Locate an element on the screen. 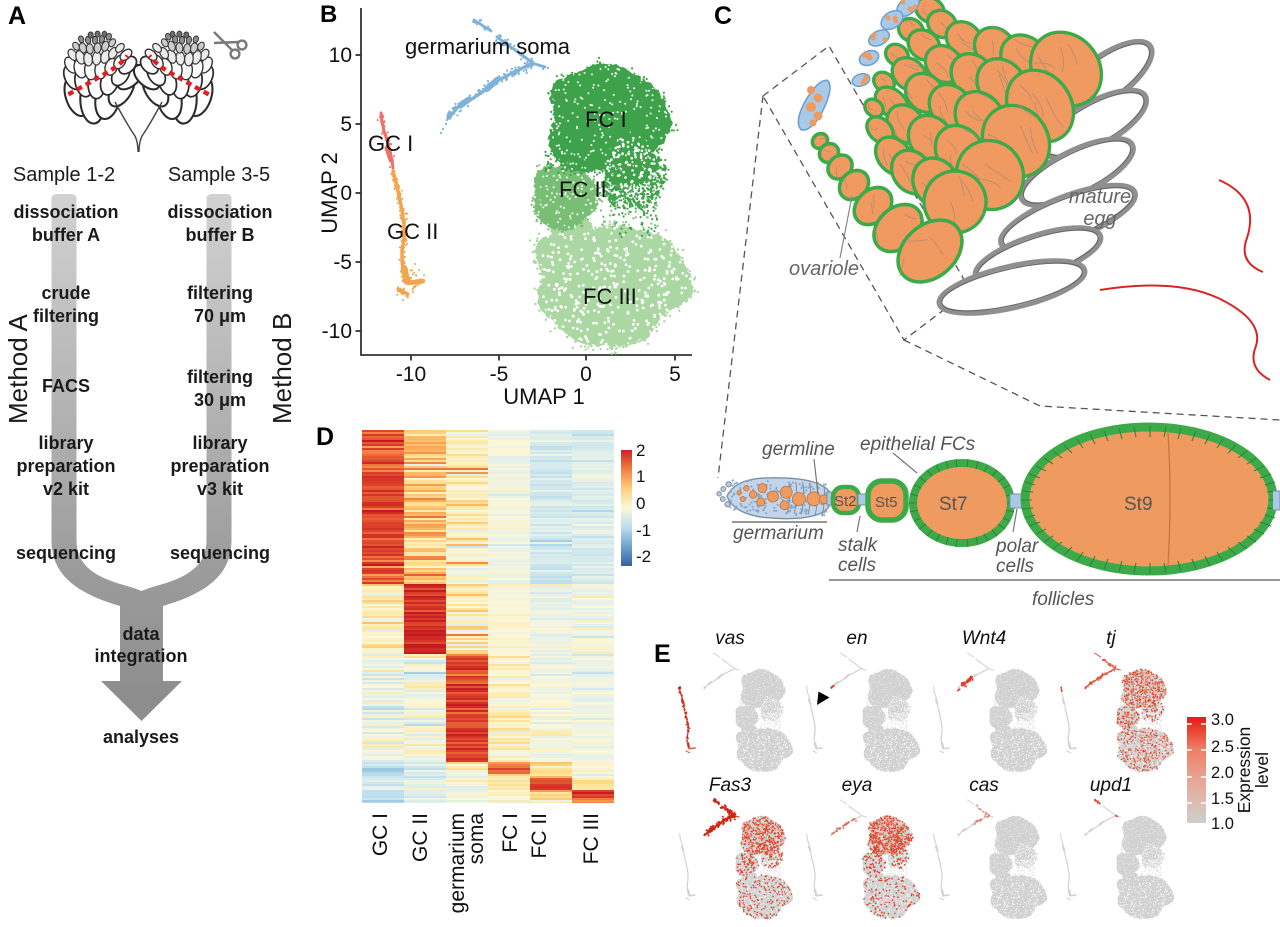 The height and width of the screenshot is (927, 1280). svg-text: E is located at coordinates (662, 654).